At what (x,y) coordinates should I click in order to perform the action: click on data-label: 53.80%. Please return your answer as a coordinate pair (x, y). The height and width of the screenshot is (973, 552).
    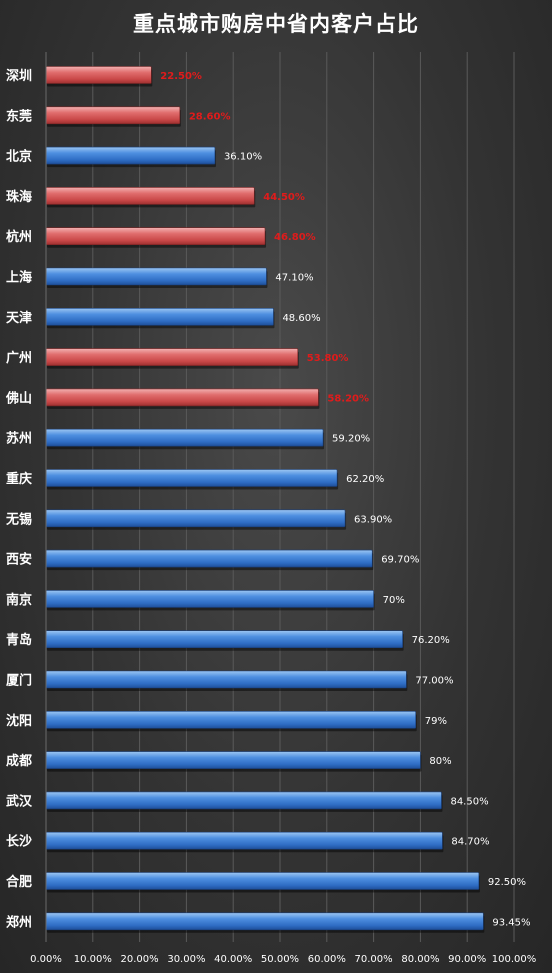
    Looking at the image, I should click on (328, 358).